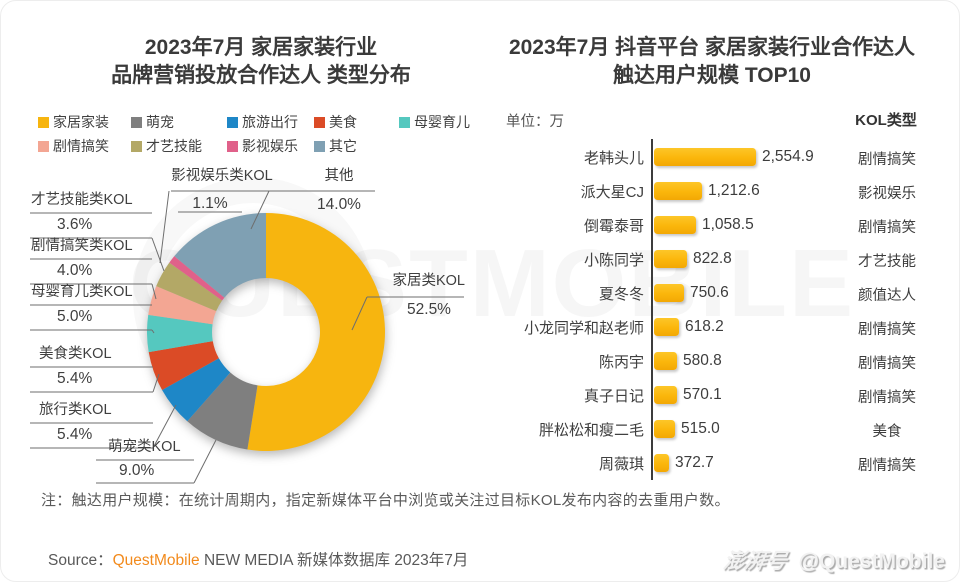  Describe the element at coordinates (887, 262) in the screenshot. I see `bar-kol-type: 才艺技能` at that location.